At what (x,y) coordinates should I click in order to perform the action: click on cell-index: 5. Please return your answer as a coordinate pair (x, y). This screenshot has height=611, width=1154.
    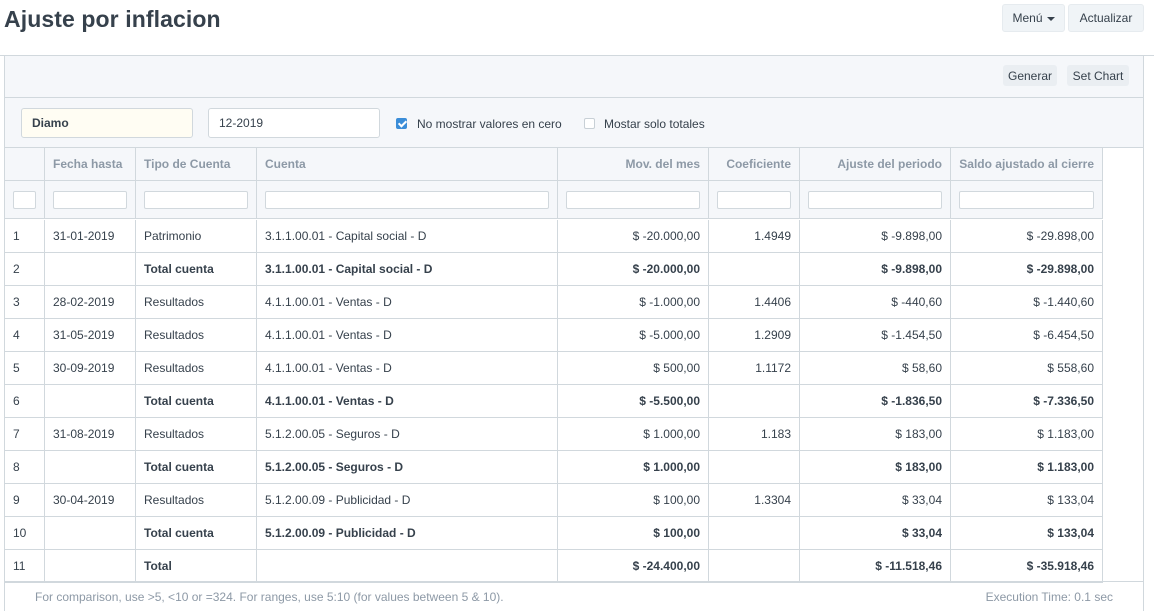
    Looking at the image, I should click on (25, 368).